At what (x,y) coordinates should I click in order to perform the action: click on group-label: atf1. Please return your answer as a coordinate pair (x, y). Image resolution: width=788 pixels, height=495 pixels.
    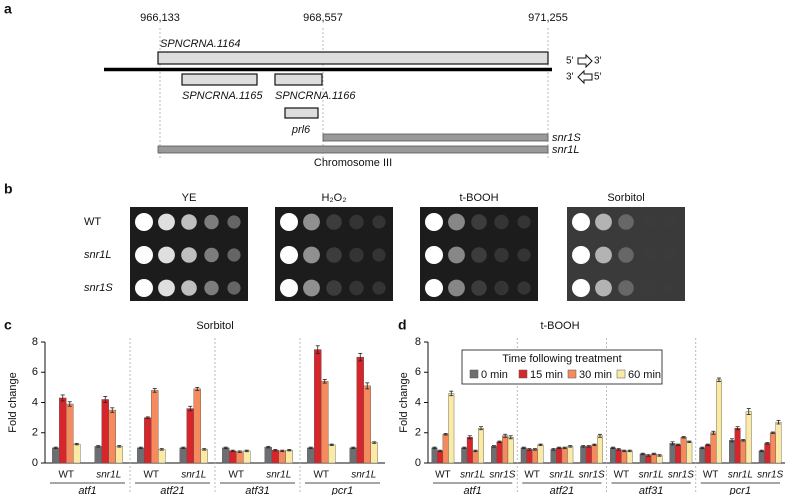
    Looking at the image, I should click on (472, 490).